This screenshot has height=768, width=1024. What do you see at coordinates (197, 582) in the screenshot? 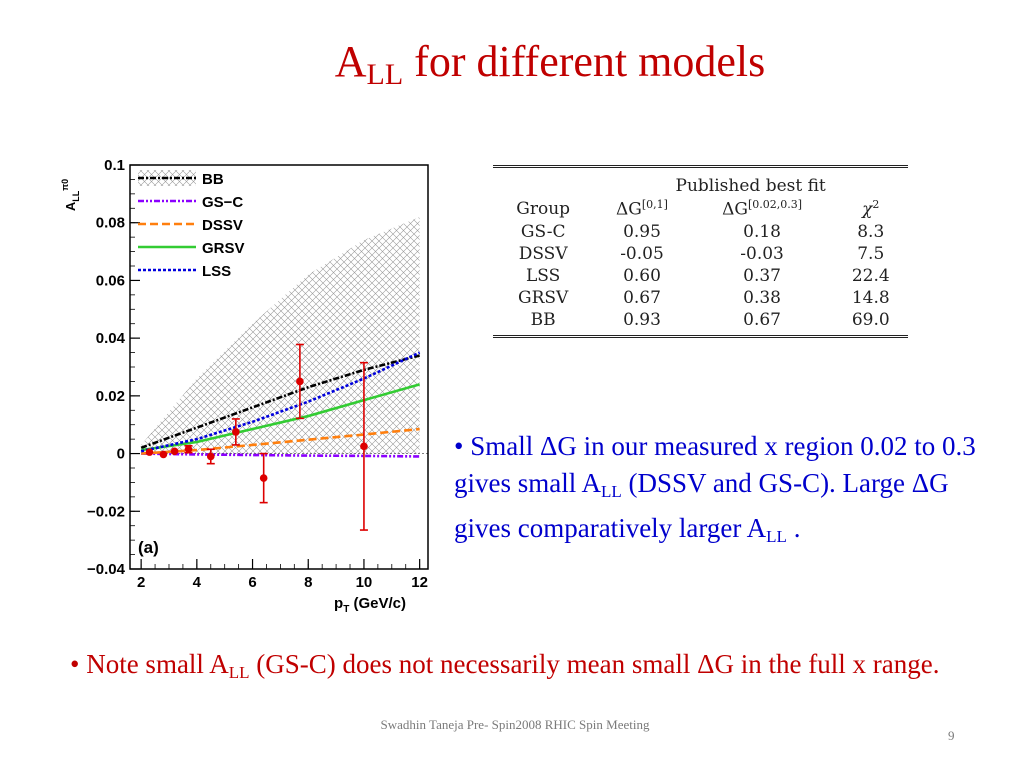
I see `x-tick-label: 4` at bounding box center [197, 582].